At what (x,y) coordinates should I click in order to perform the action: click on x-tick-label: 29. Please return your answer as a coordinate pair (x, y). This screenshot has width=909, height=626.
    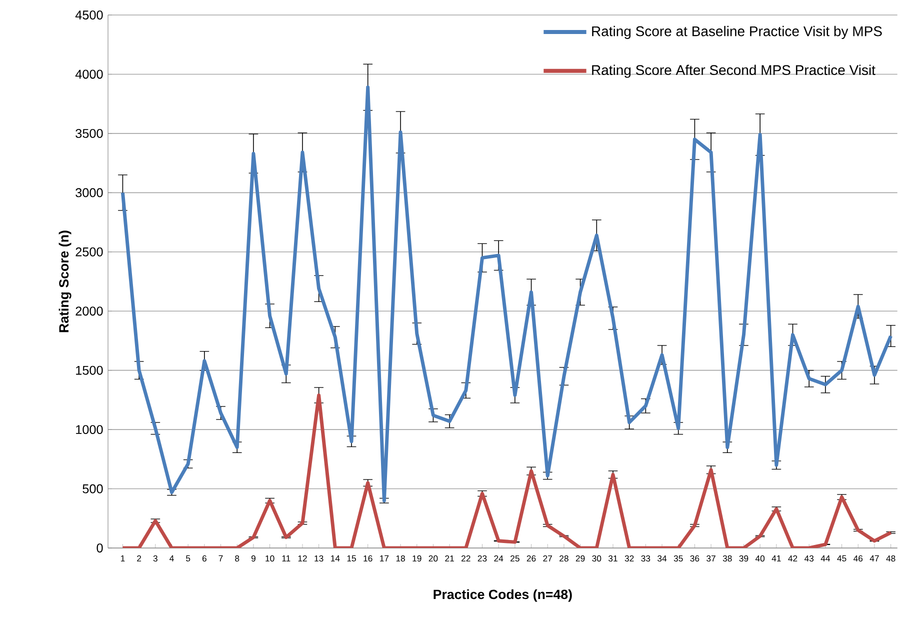
    Looking at the image, I should click on (580, 558).